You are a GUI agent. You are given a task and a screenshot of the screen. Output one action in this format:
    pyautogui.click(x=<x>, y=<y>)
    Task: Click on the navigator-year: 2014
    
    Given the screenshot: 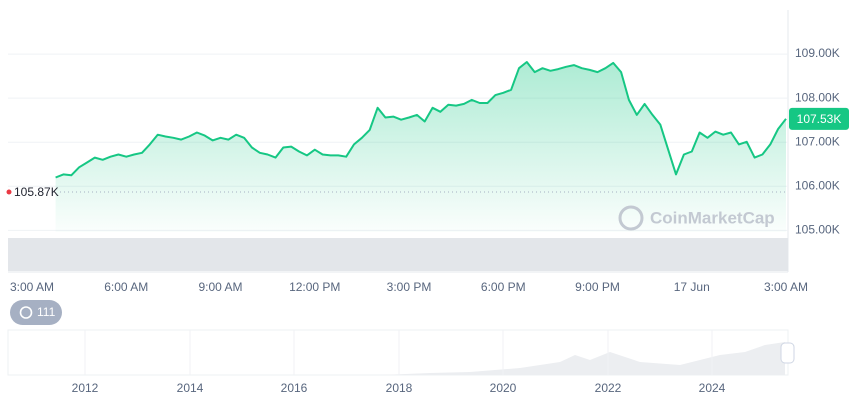 What is the action you would take?
    pyautogui.click(x=190, y=388)
    